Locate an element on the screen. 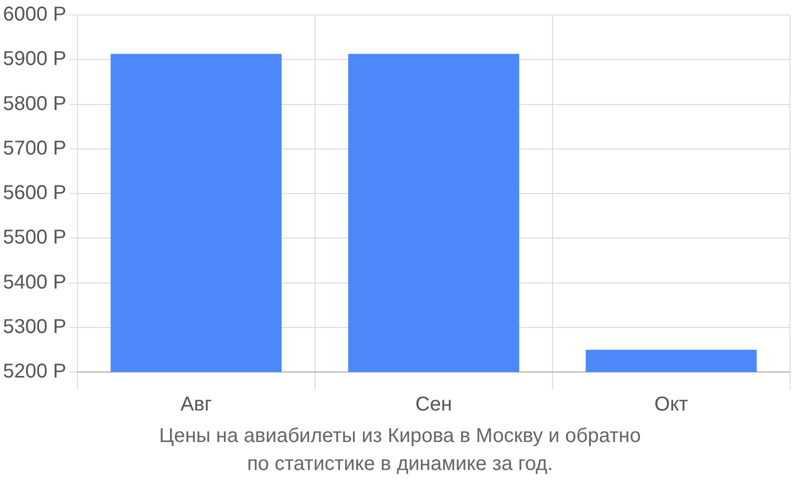  y-tick-label: 5300 Р is located at coordinates (34, 327).